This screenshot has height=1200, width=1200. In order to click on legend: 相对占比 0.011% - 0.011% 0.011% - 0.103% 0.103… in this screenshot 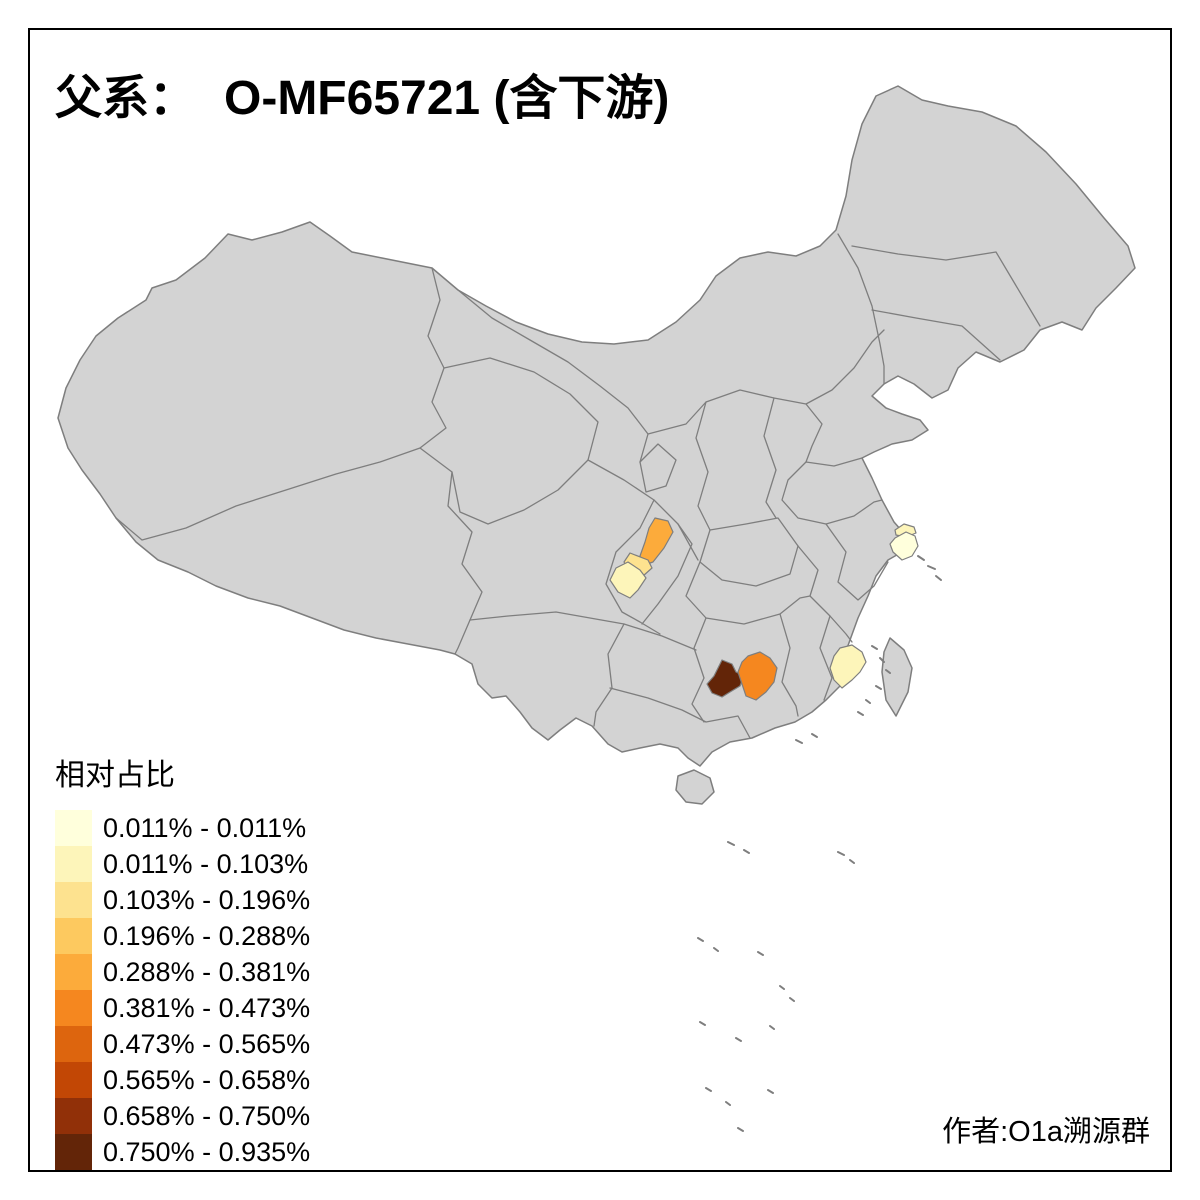, I will do `click(182, 960)`.